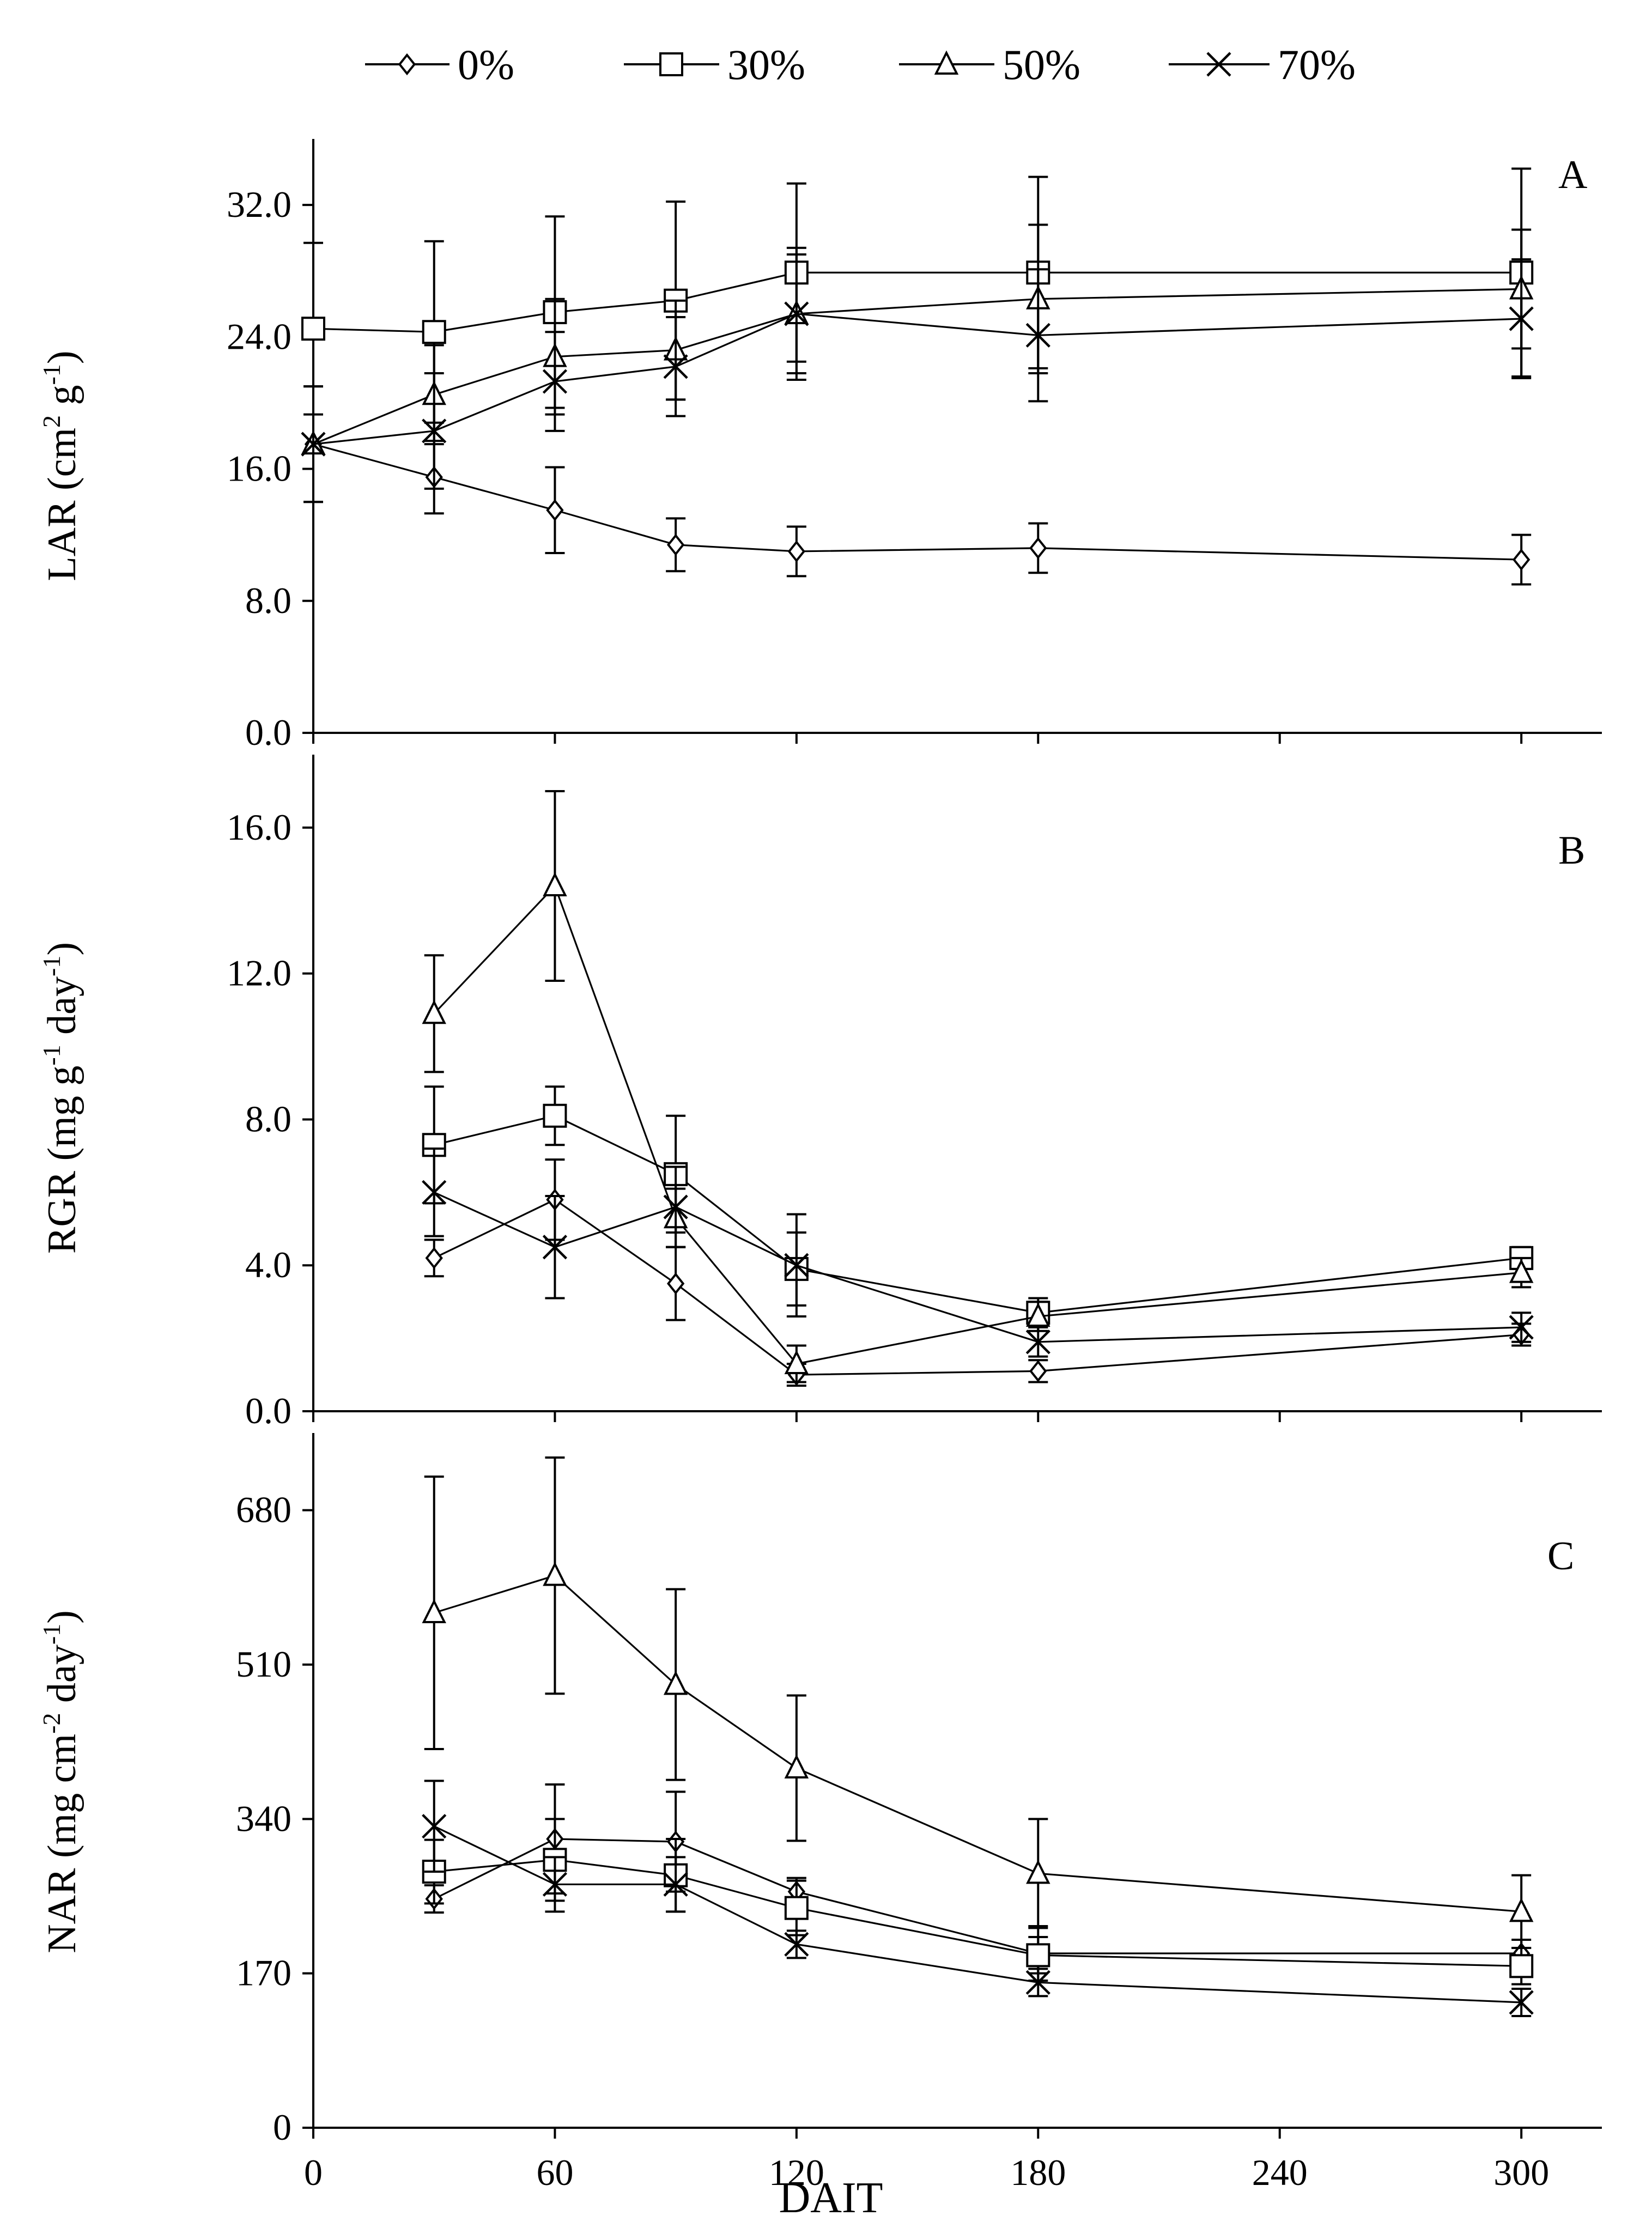 The height and width of the screenshot is (2228, 1652). Describe the element at coordinates (1280, 2172) in the screenshot. I see `x-tick-label: 240` at that location.